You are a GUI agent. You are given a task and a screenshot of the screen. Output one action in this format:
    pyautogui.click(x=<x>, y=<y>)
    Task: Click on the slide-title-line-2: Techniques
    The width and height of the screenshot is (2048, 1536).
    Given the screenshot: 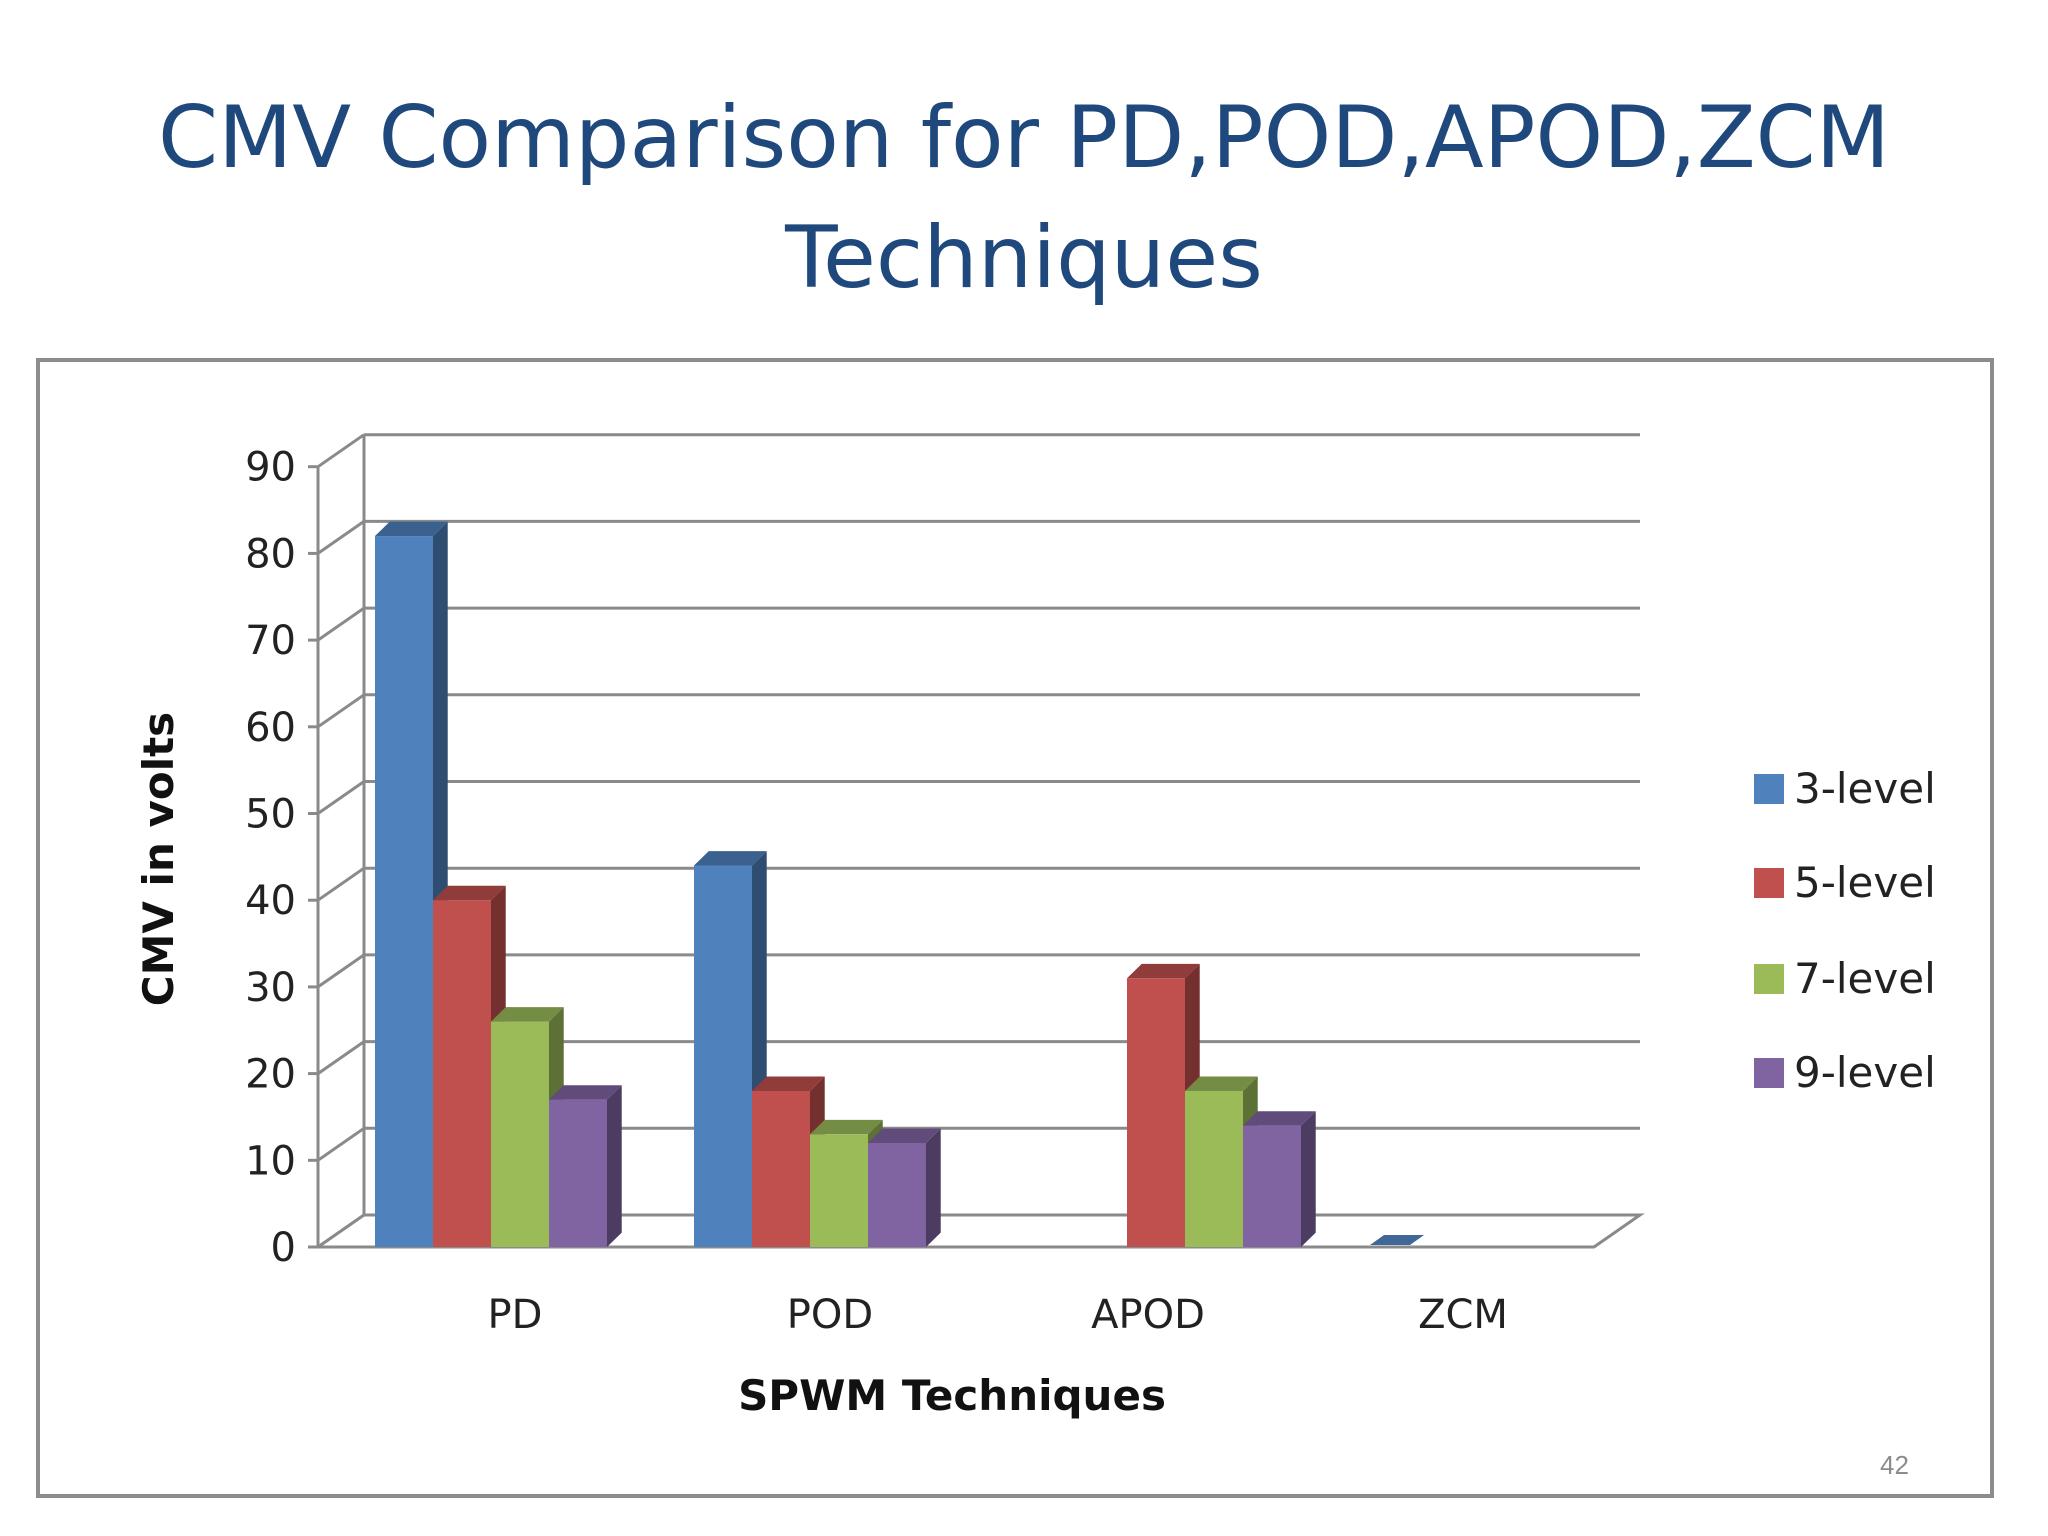 What is the action you would take?
    pyautogui.click(x=1024, y=258)
    